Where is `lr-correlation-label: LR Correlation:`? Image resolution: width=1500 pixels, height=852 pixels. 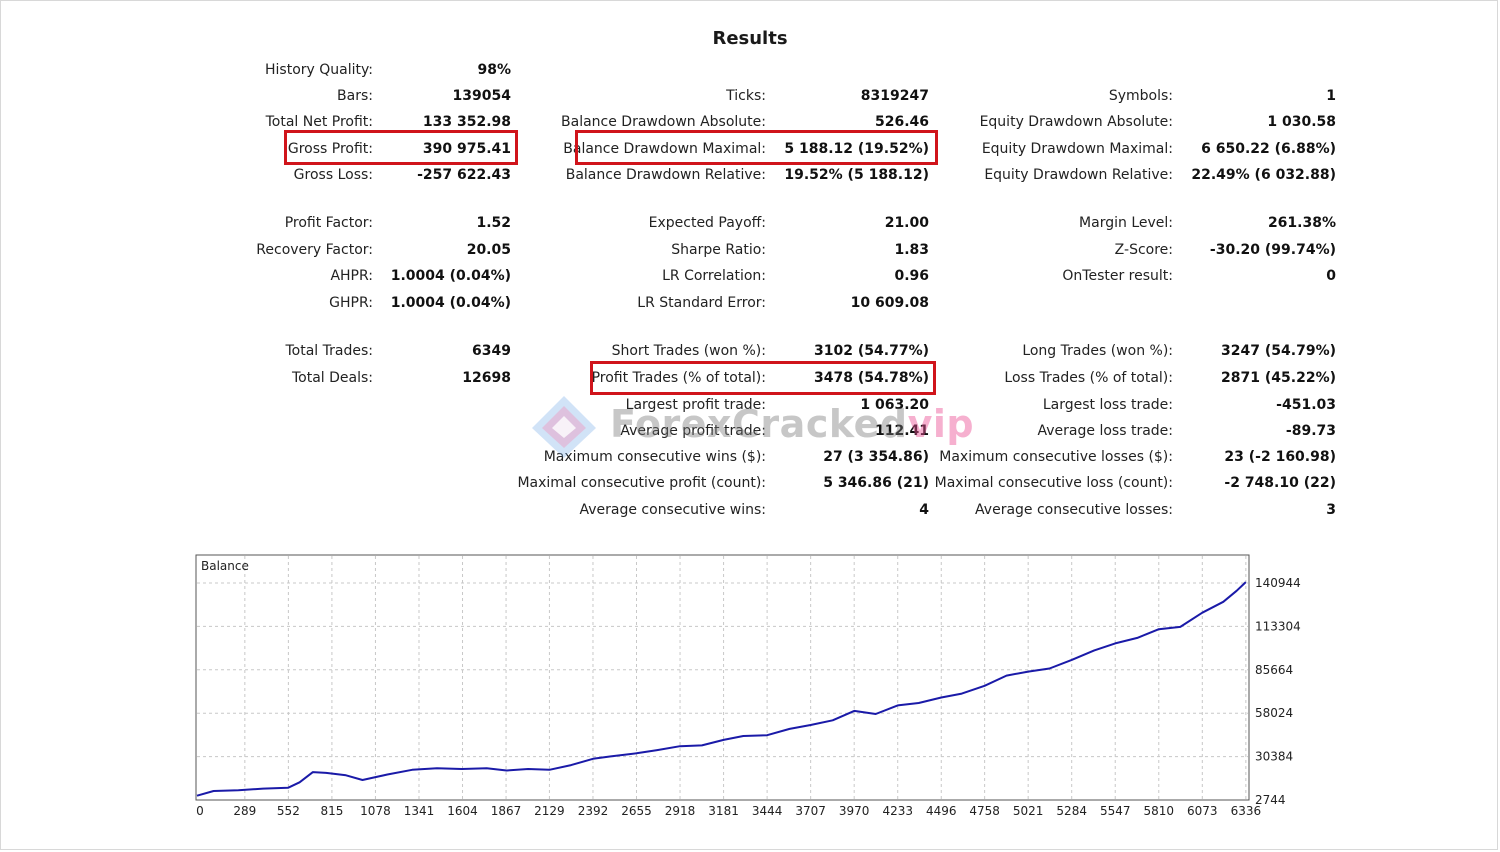
lr-correlation-label: LR Correlation: is located at coordinates (714, 276).